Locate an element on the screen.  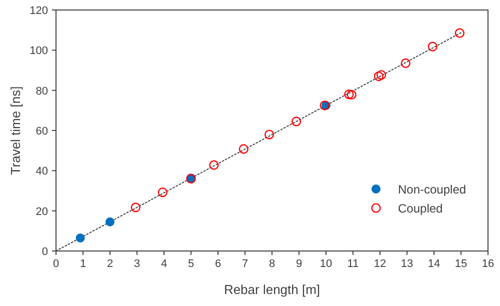
x-tick-label: 11 is located at coordinates (353, 264).